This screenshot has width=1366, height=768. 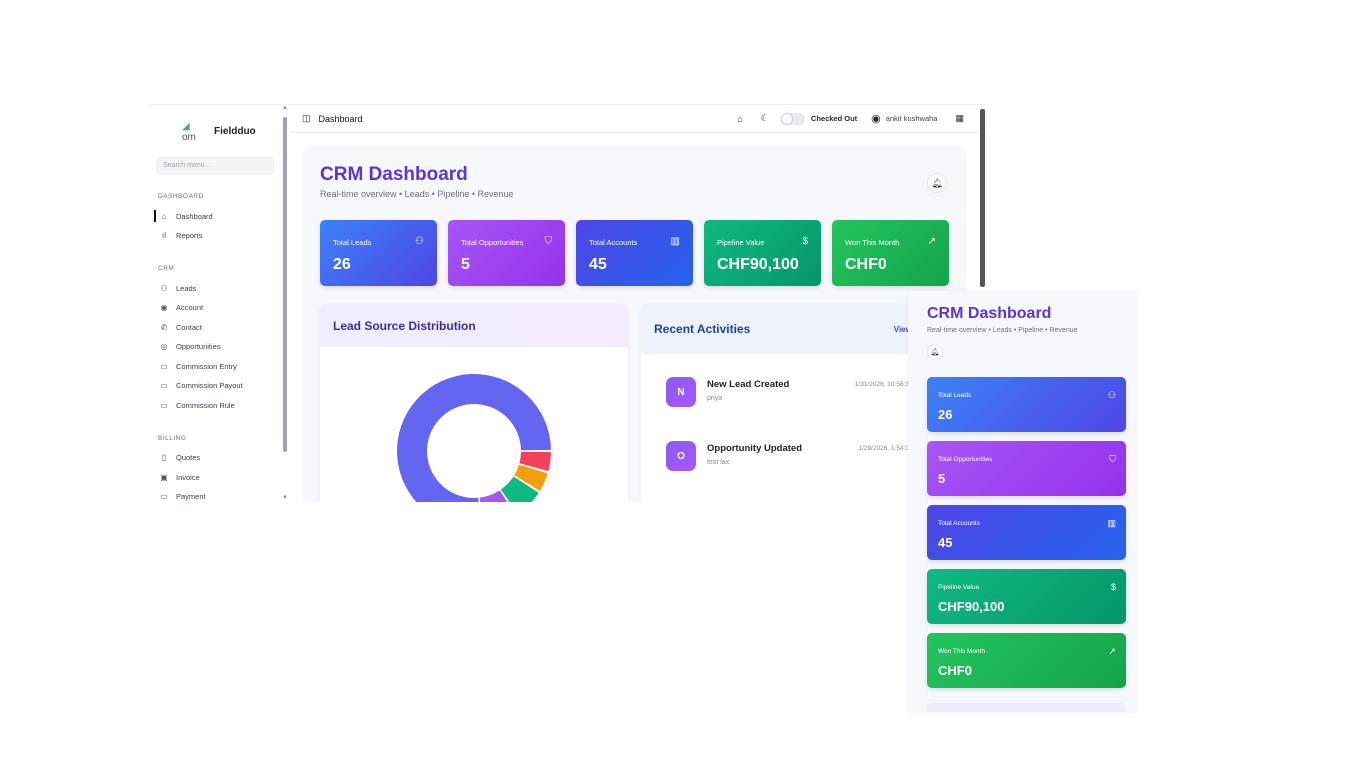 What do you see at coordinates (931, 241) in the screenshot?
I see `trending-up-icon: ↗` at bounding box center [931, 241].